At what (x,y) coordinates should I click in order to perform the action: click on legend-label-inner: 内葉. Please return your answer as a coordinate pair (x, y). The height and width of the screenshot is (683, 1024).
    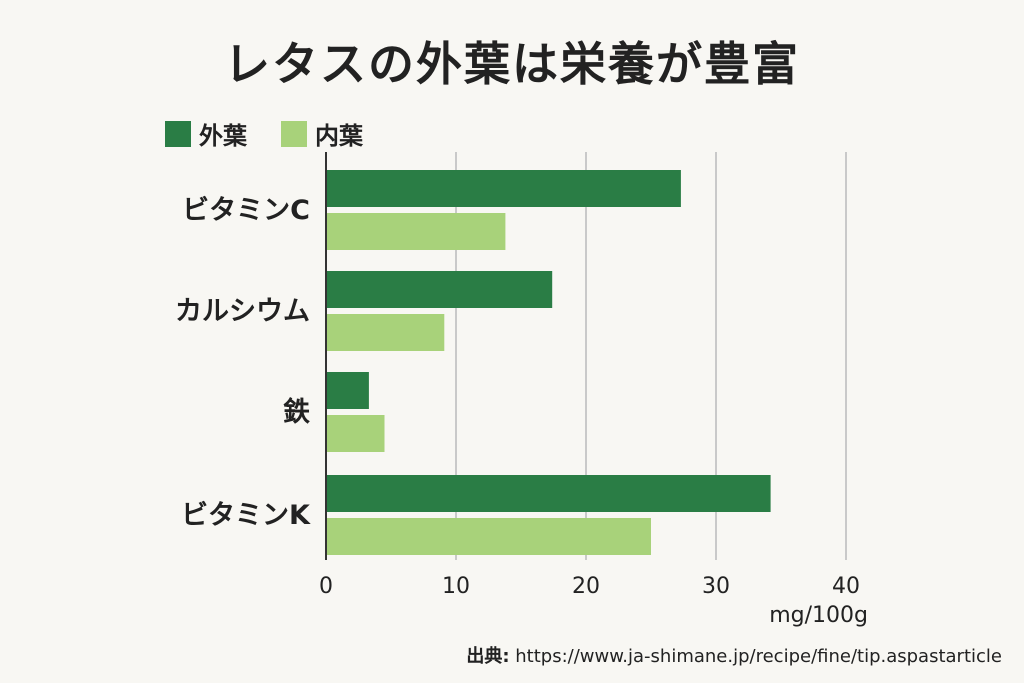
    Looking at the image, I should click on (339, 136).